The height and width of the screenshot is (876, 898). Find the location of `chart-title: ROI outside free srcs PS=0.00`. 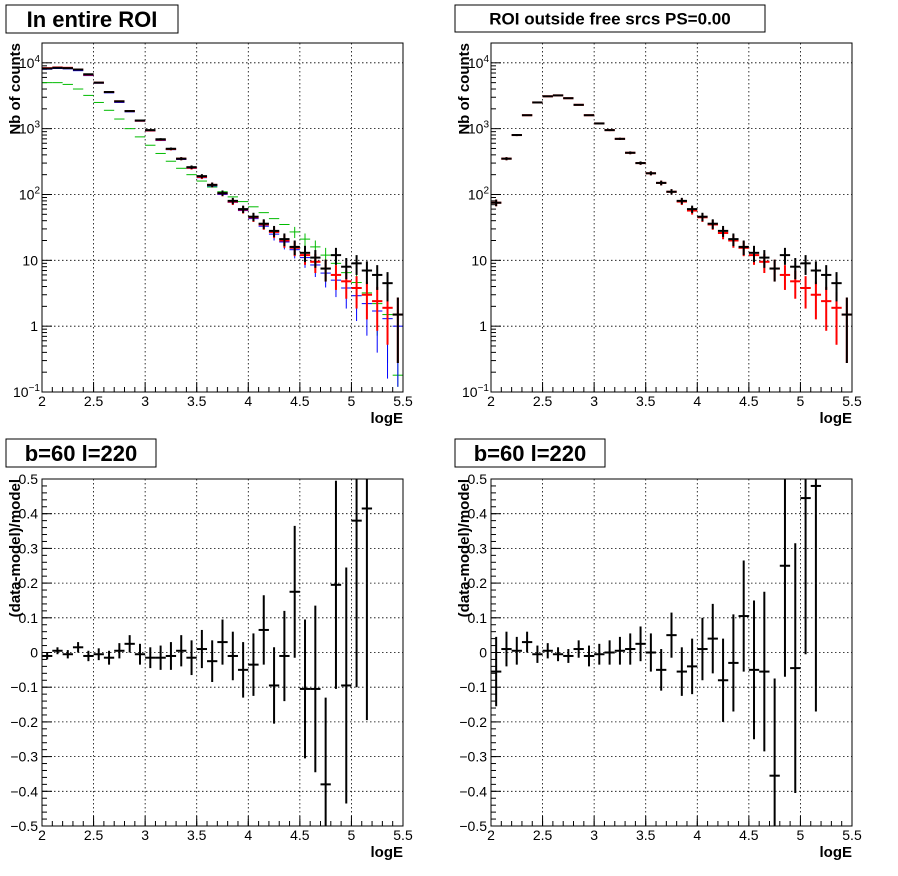

chart-title: ROI outside free srcs PS=0.00 is located at coordinates (609, 19).